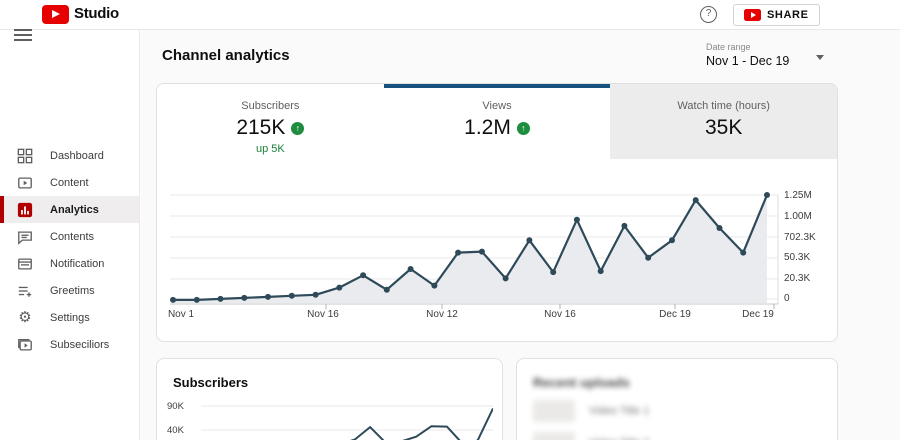 The image size is (900, 440). What do you see at coordinates (487, 127) in the screenshot?
I see `tab-value: 1.2M` at bounding box center [487, 127].